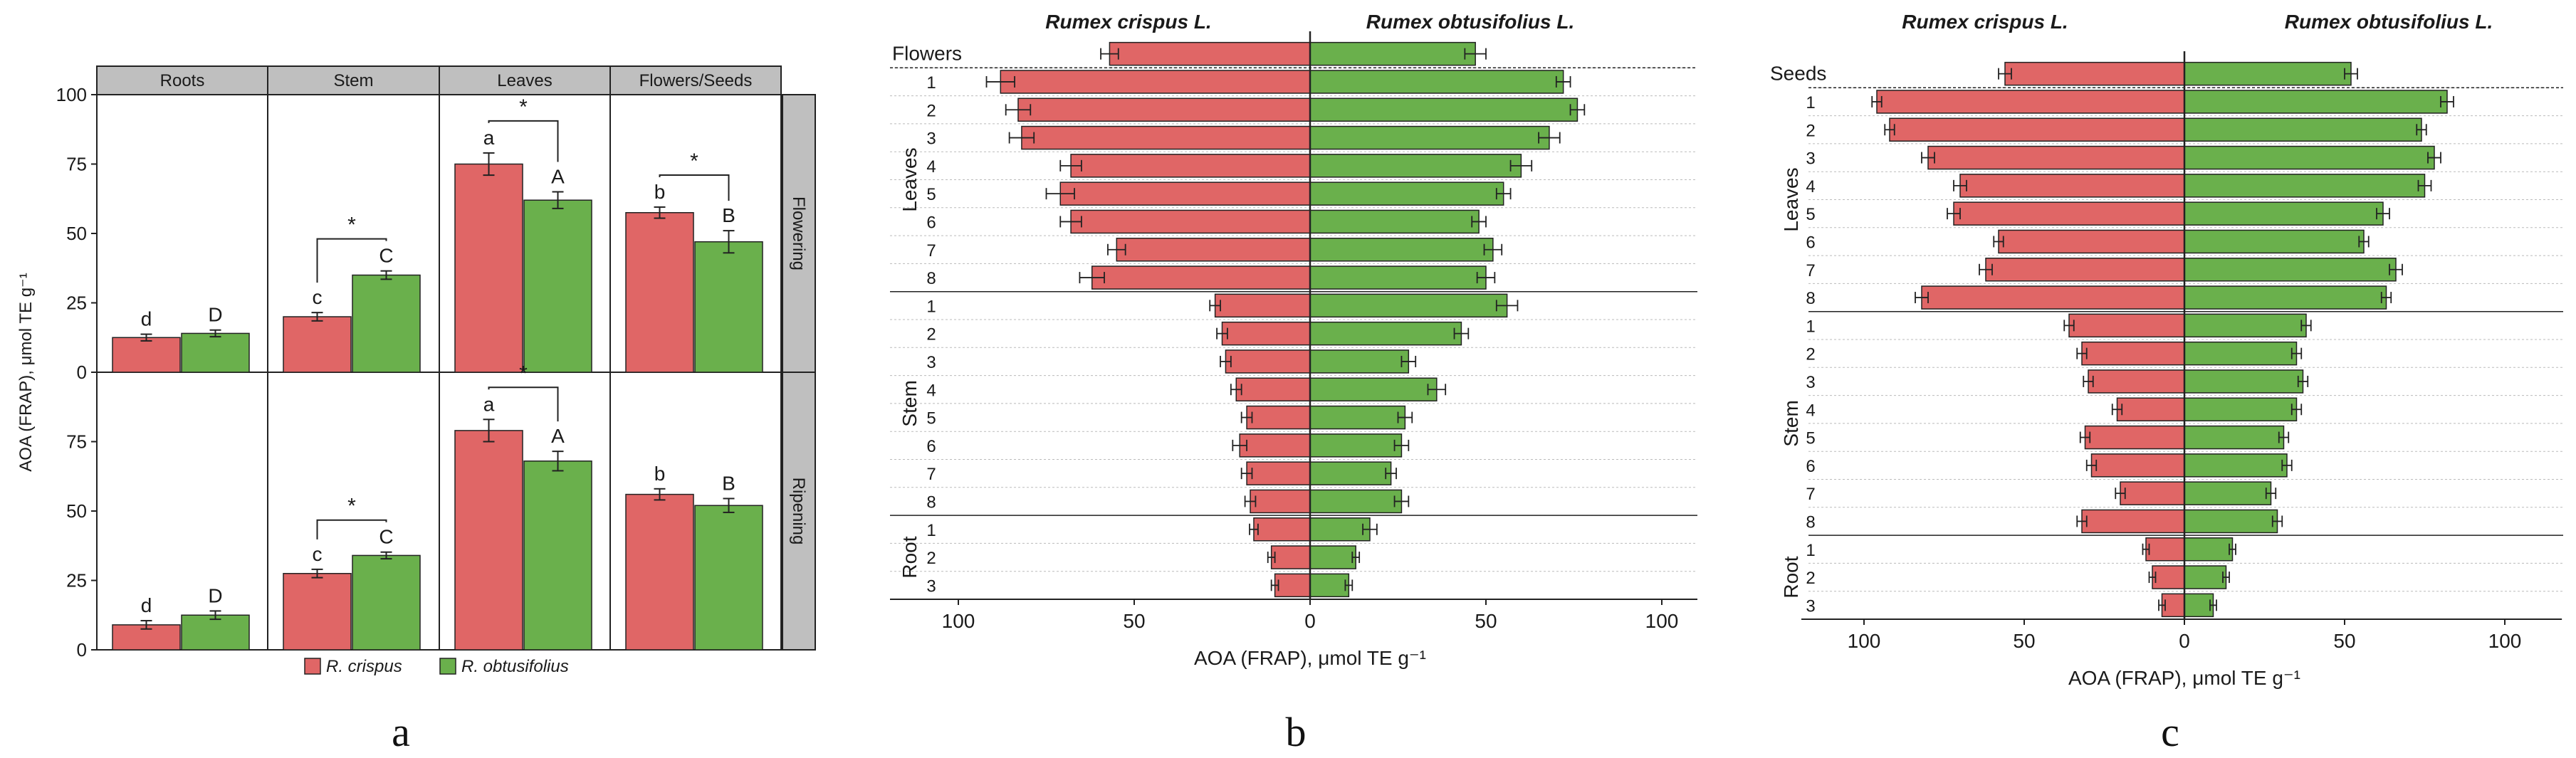 This screenshot has width=2576, height=758. Describe the element at coordinates (401, 732) in the screenshot. I see `panel-label: a` at that location.